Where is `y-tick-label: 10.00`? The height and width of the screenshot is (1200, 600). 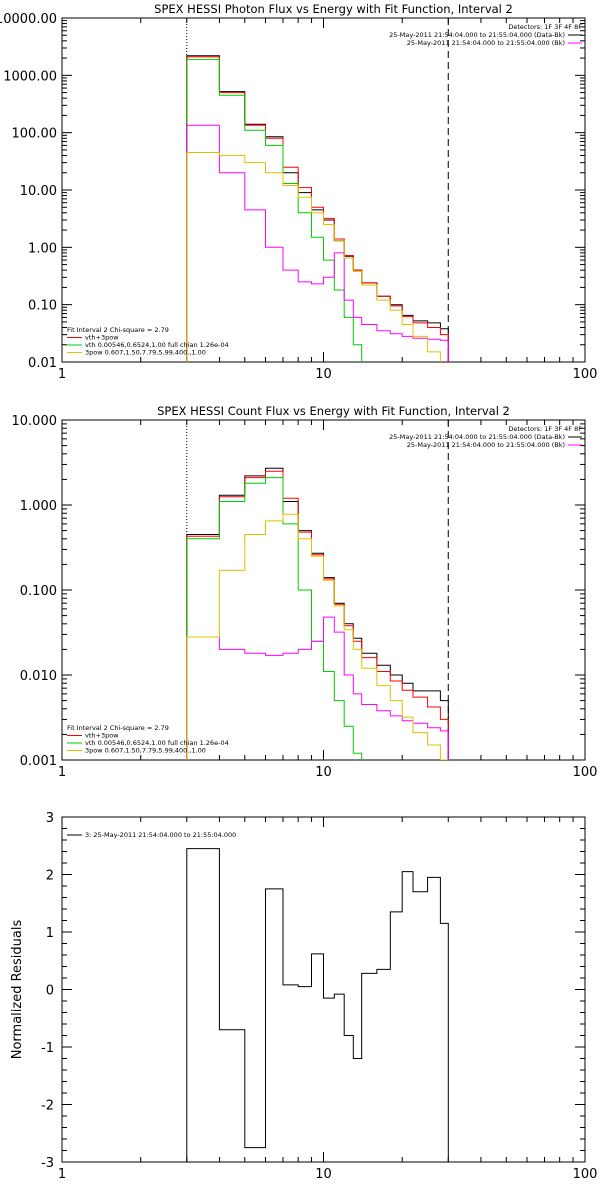
y-tick-label: 10.00 is located at coordinates (38, 191).